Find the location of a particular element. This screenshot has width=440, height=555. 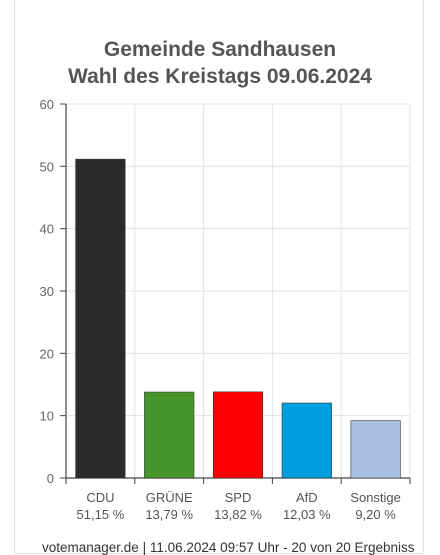

bar-sonstige is located at coordinates (375, 449).